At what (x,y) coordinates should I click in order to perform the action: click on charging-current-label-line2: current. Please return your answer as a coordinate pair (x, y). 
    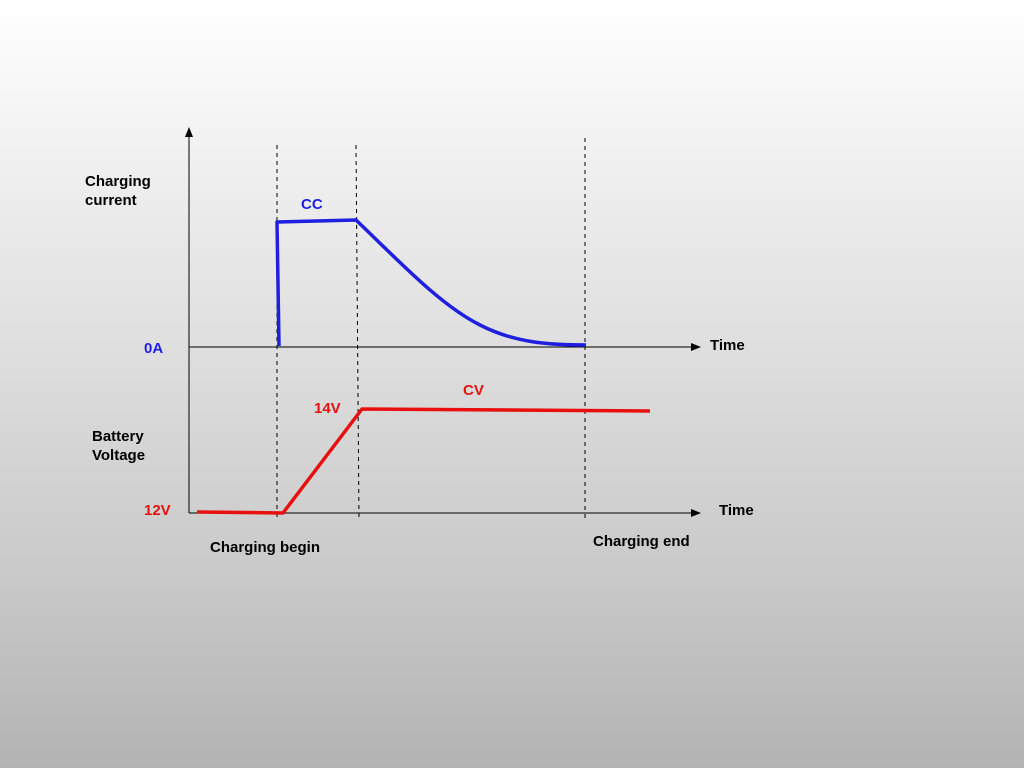
    Looking at the image, I should click on (111, 200).